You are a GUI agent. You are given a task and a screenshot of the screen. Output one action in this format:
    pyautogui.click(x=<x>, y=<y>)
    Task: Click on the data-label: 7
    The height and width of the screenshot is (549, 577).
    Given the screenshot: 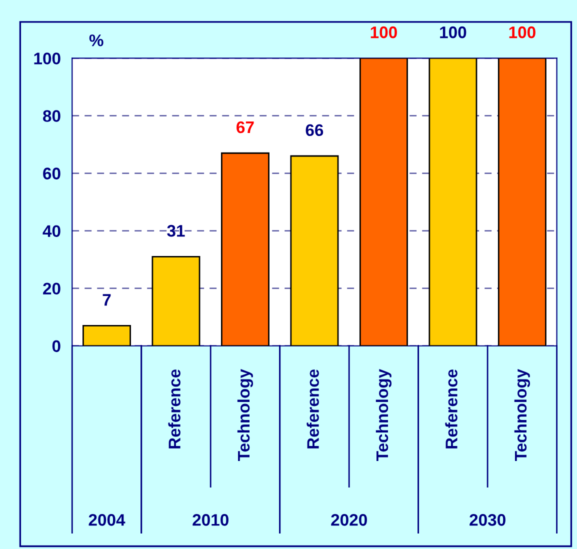 What is the action you would take?
    pyautogui.click(x=106, y=300)
    